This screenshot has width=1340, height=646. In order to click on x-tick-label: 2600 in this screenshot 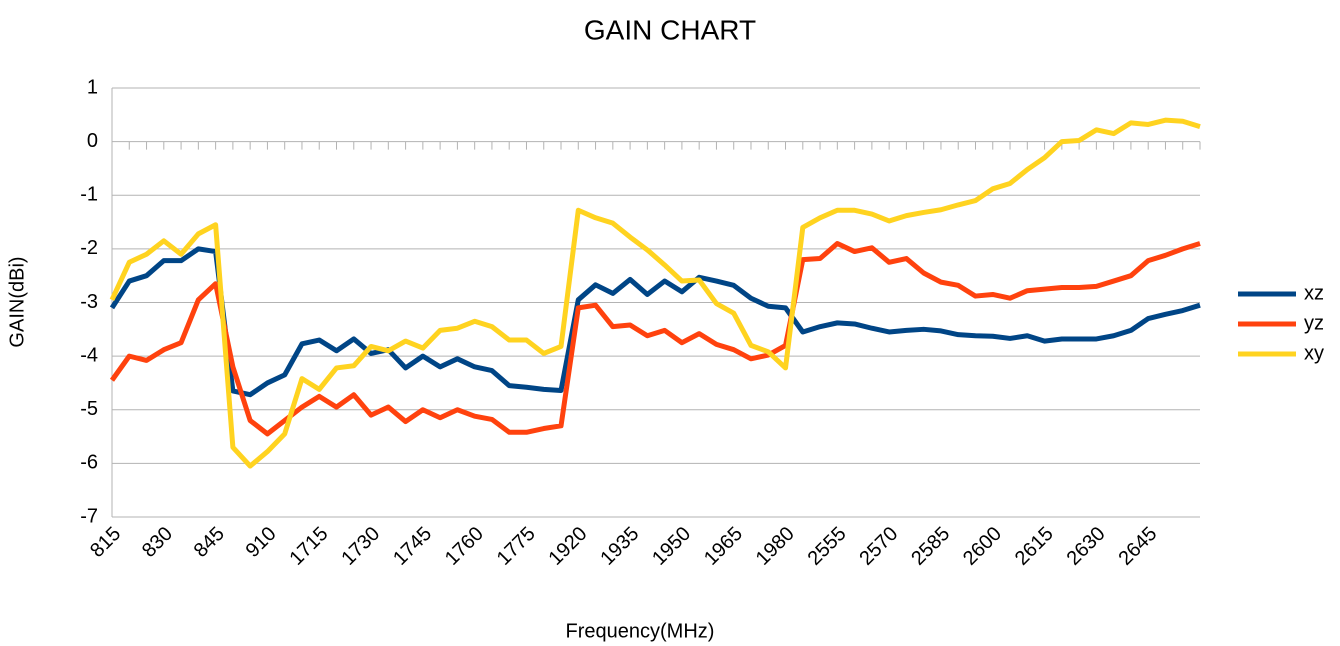, I will do `click(982, 546)`.